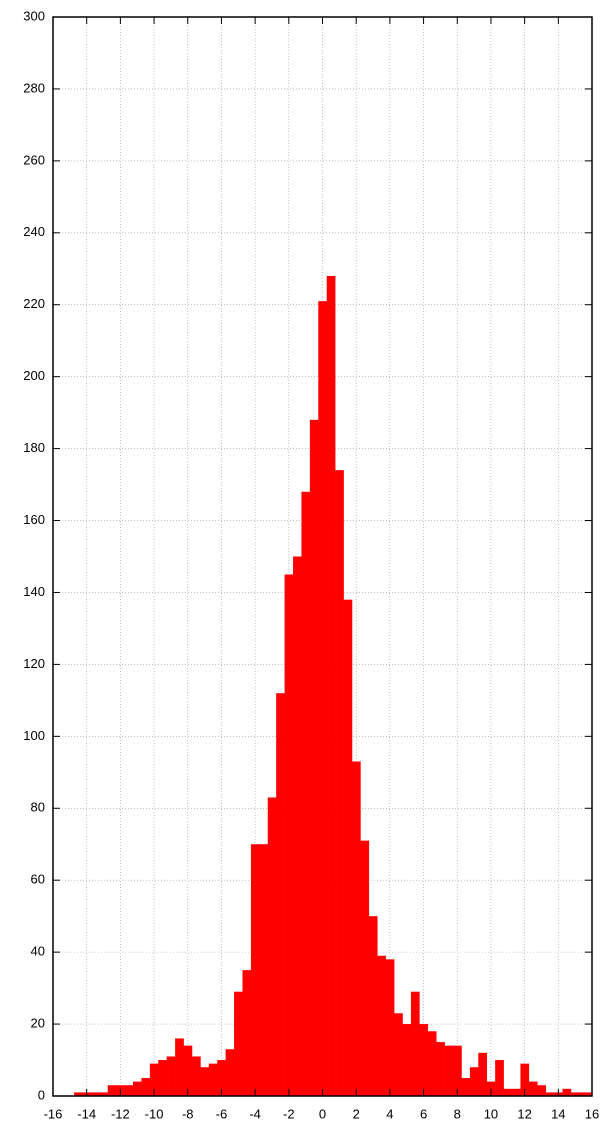 The height and width of the screenshot is (1131, 604). I want to click on y-tick-label: 140, so click(34, 591).